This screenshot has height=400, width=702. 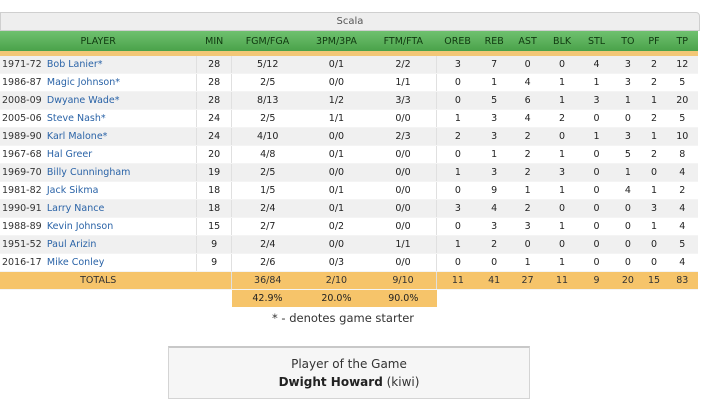 I want to click on col-header-fg: FGM/FGA, so click(x=267, y=43).